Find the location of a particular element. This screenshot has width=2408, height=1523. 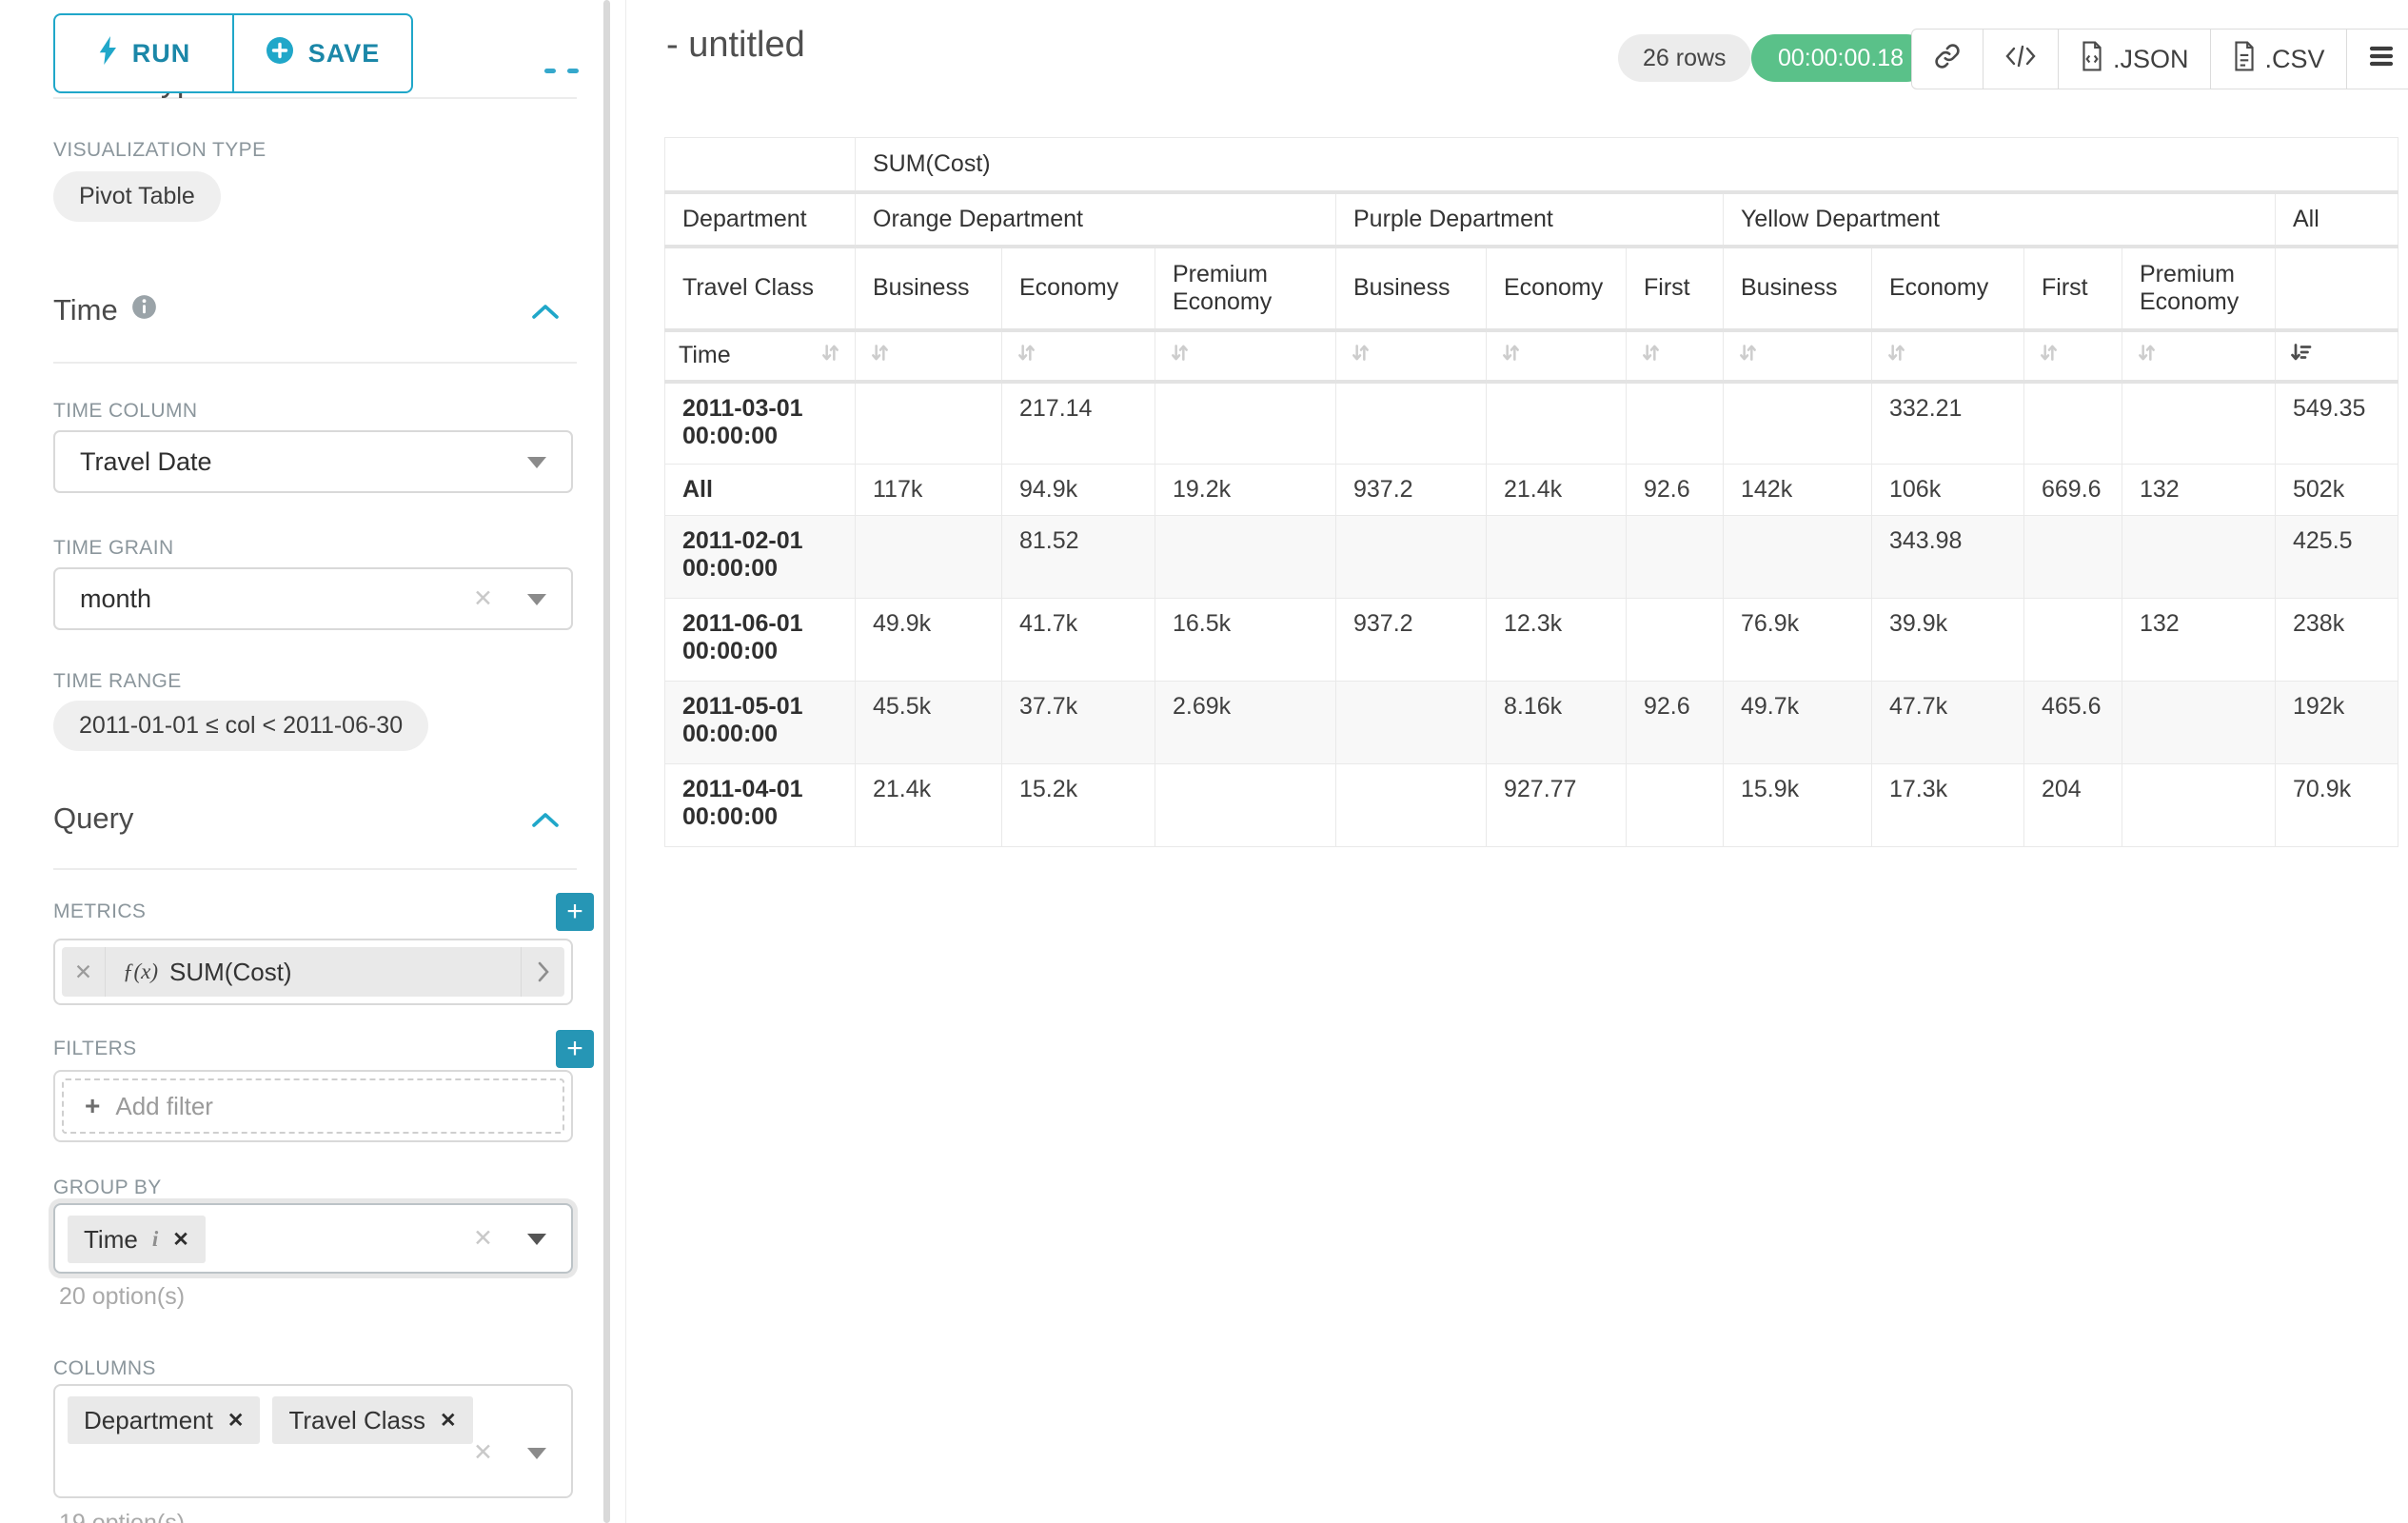

info-icon is located at coordinates (144, 310).